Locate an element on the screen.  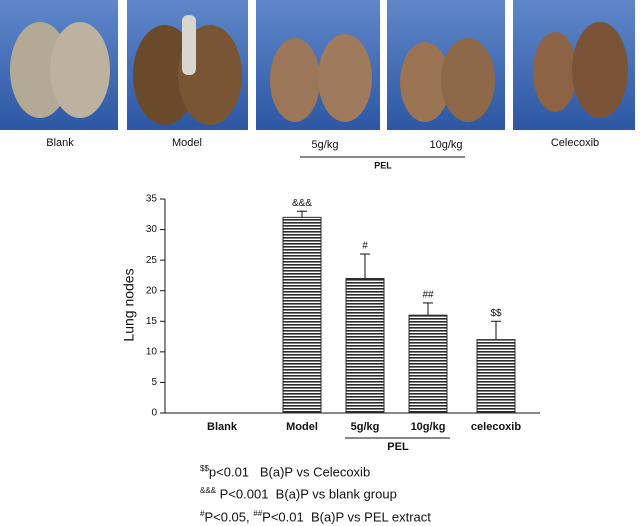
significance-label: # is located at coordinates (365, 246).